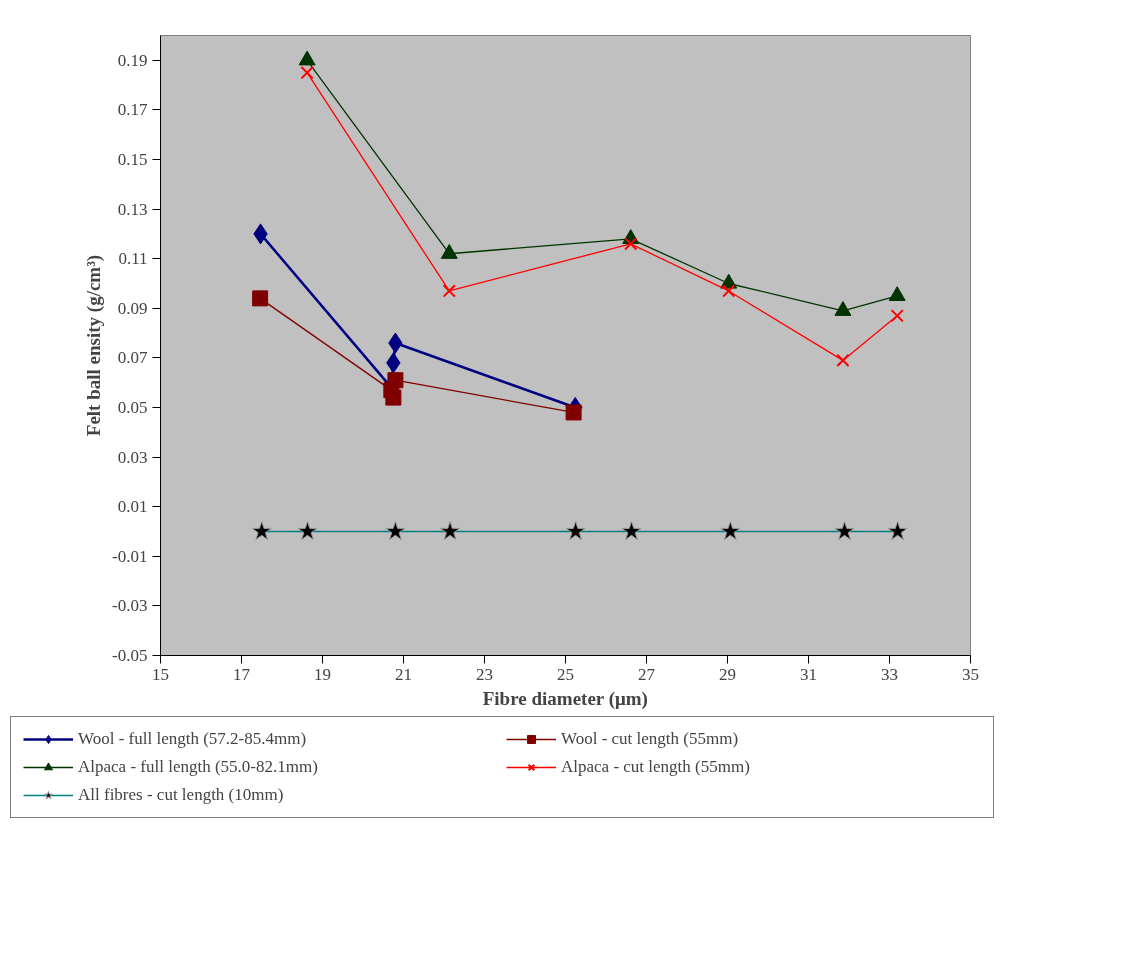 Image resolution: width=1121 pixels, height=978 pixels. Describe the element at coordinates (132, 209) in the screenshot. I see `y-tick-label: 0.13` at that location.